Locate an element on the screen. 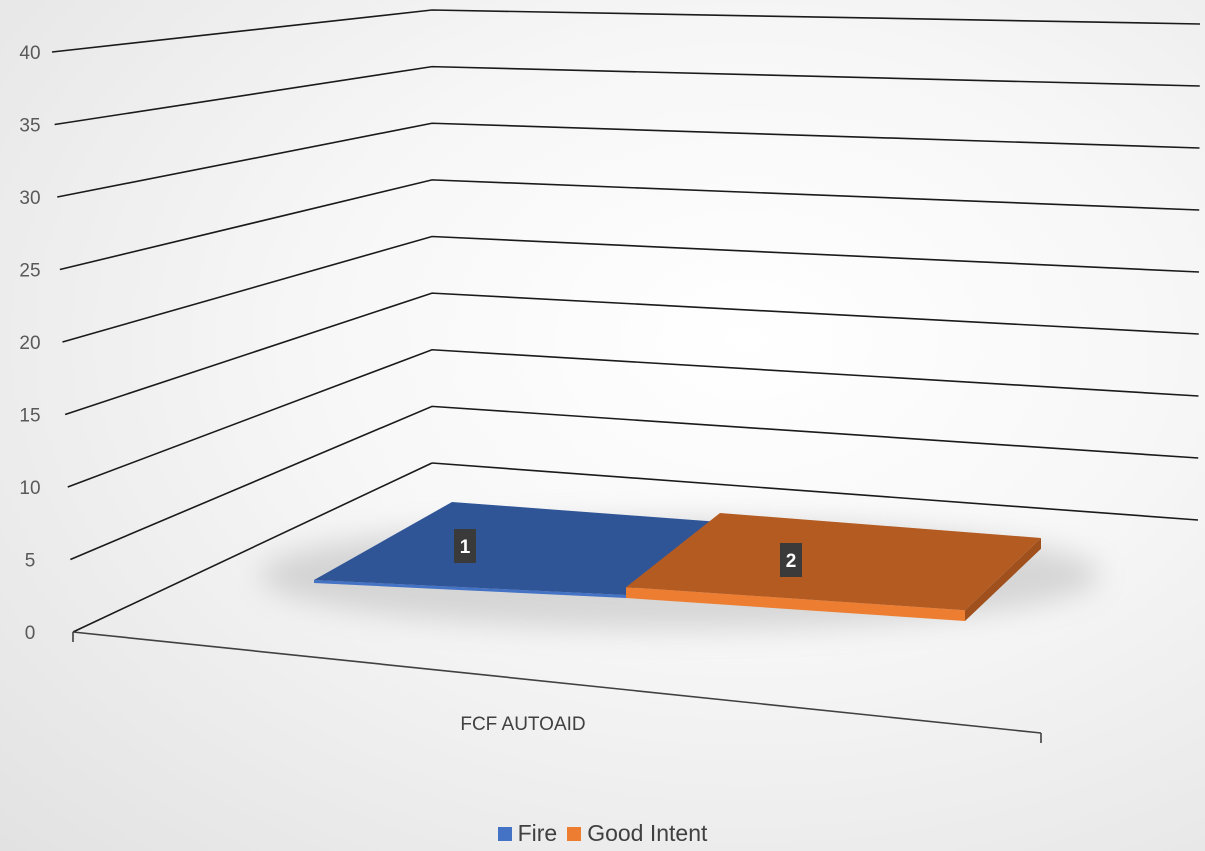 The width and height of the screenshot is (1205, 851). data-labels: 12 is located at coordinates (628, 553).